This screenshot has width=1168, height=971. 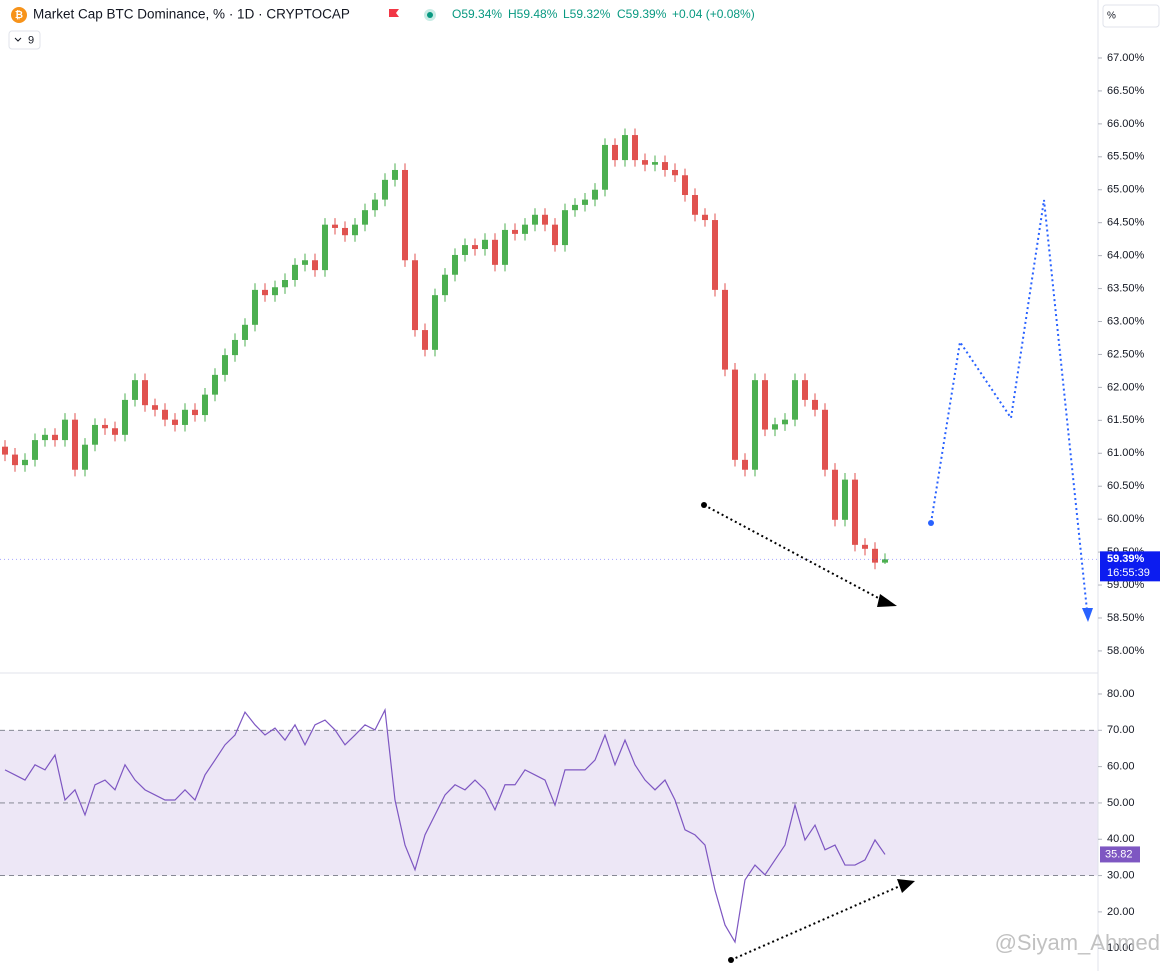 What do you see at coordinates (1131, 16) in the screenshot?
I see `scale-mode-button` at bounding box center [1131, 16].